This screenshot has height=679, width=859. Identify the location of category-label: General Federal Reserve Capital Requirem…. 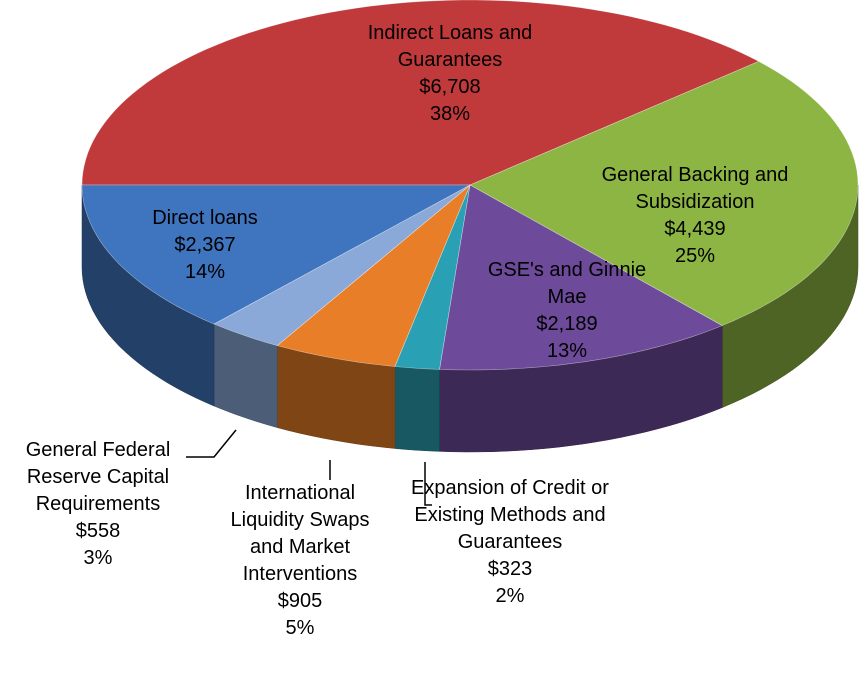
(98, 477).